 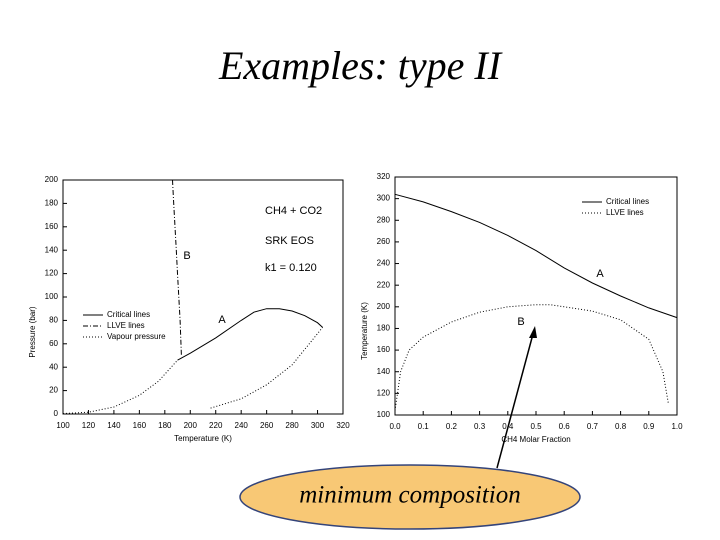 I want to click on x-tick-label: 0.9, so click(x=649, y=426).